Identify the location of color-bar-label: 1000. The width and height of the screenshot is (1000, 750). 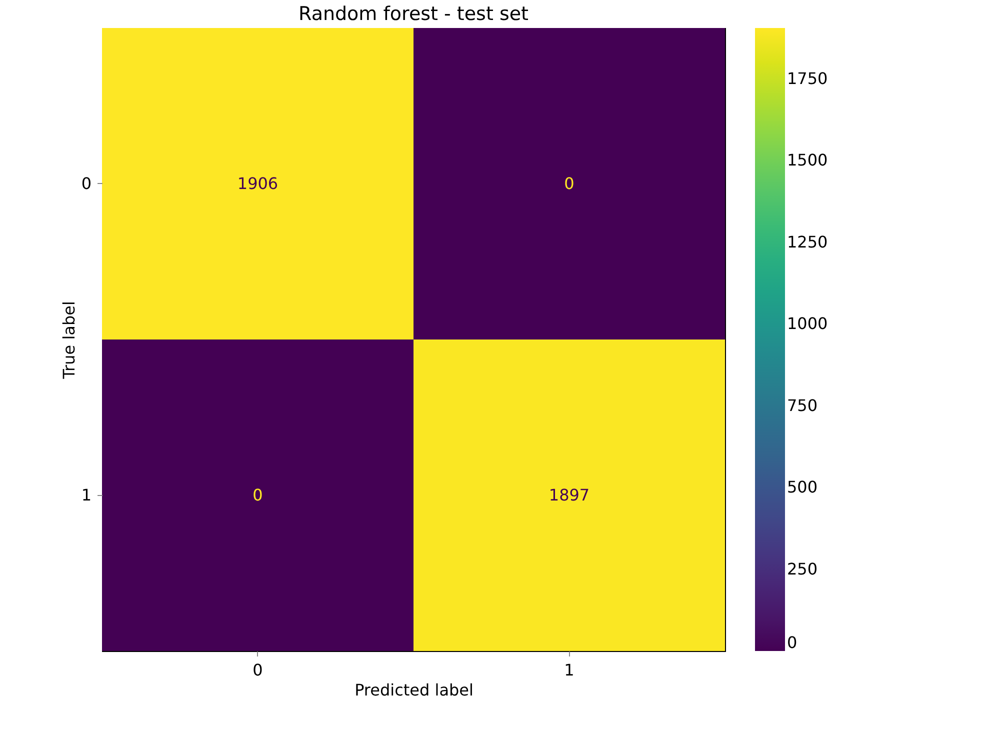
(807, 324).